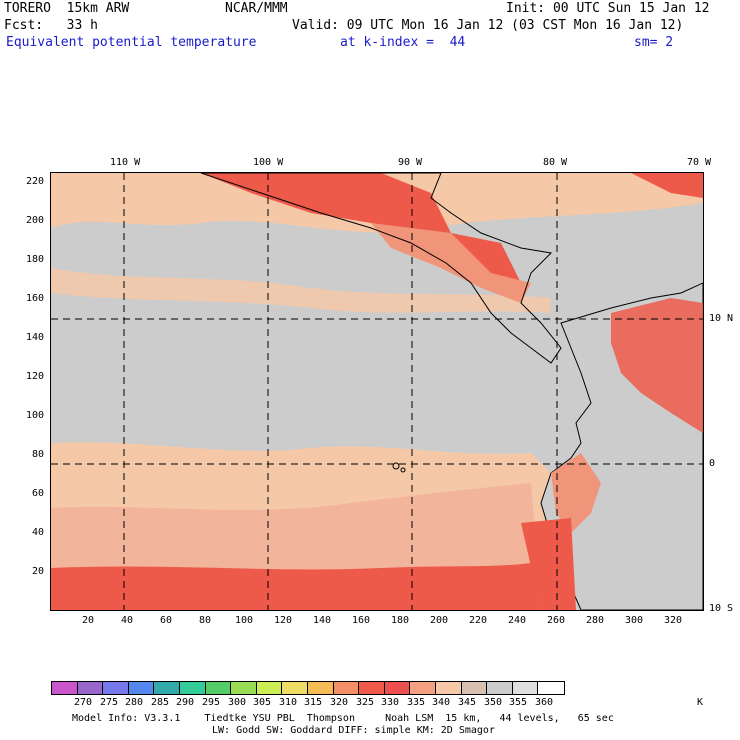  What do you see at coordinates (301, 290) in the screenshot?
I see `warm-band-mid` at bounding box center [301, 290].